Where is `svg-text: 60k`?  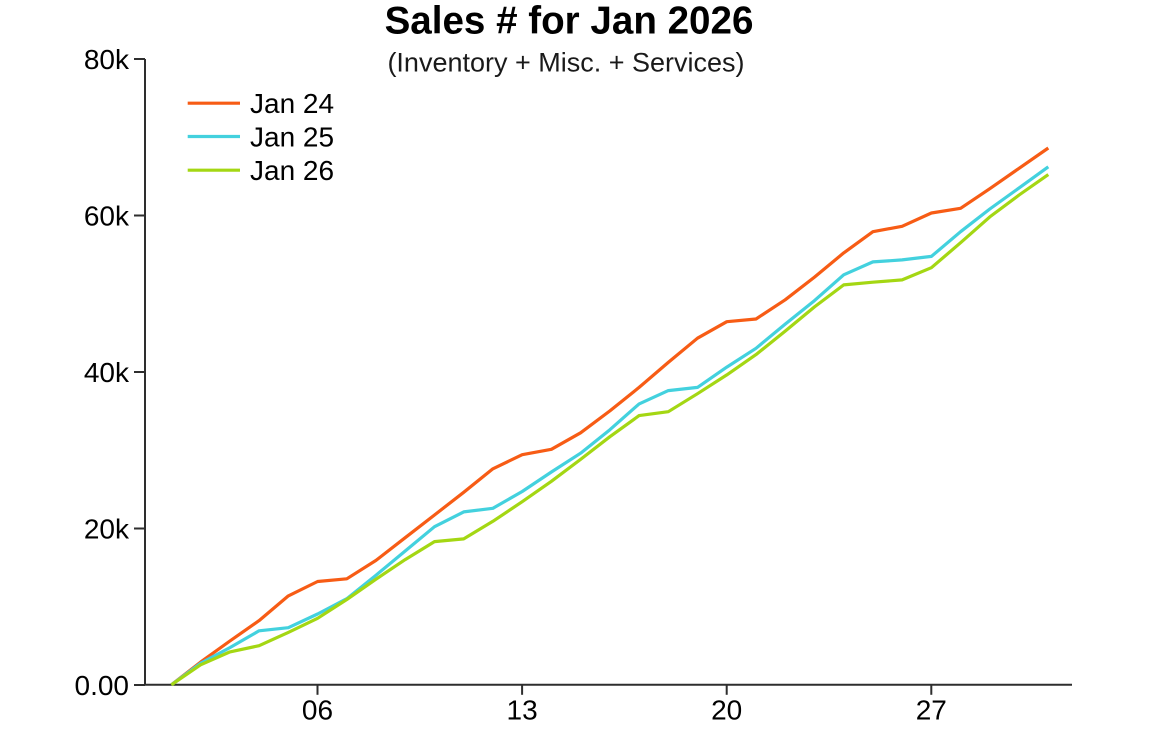 svg-text: 60k is located at coordinates (107, 216).